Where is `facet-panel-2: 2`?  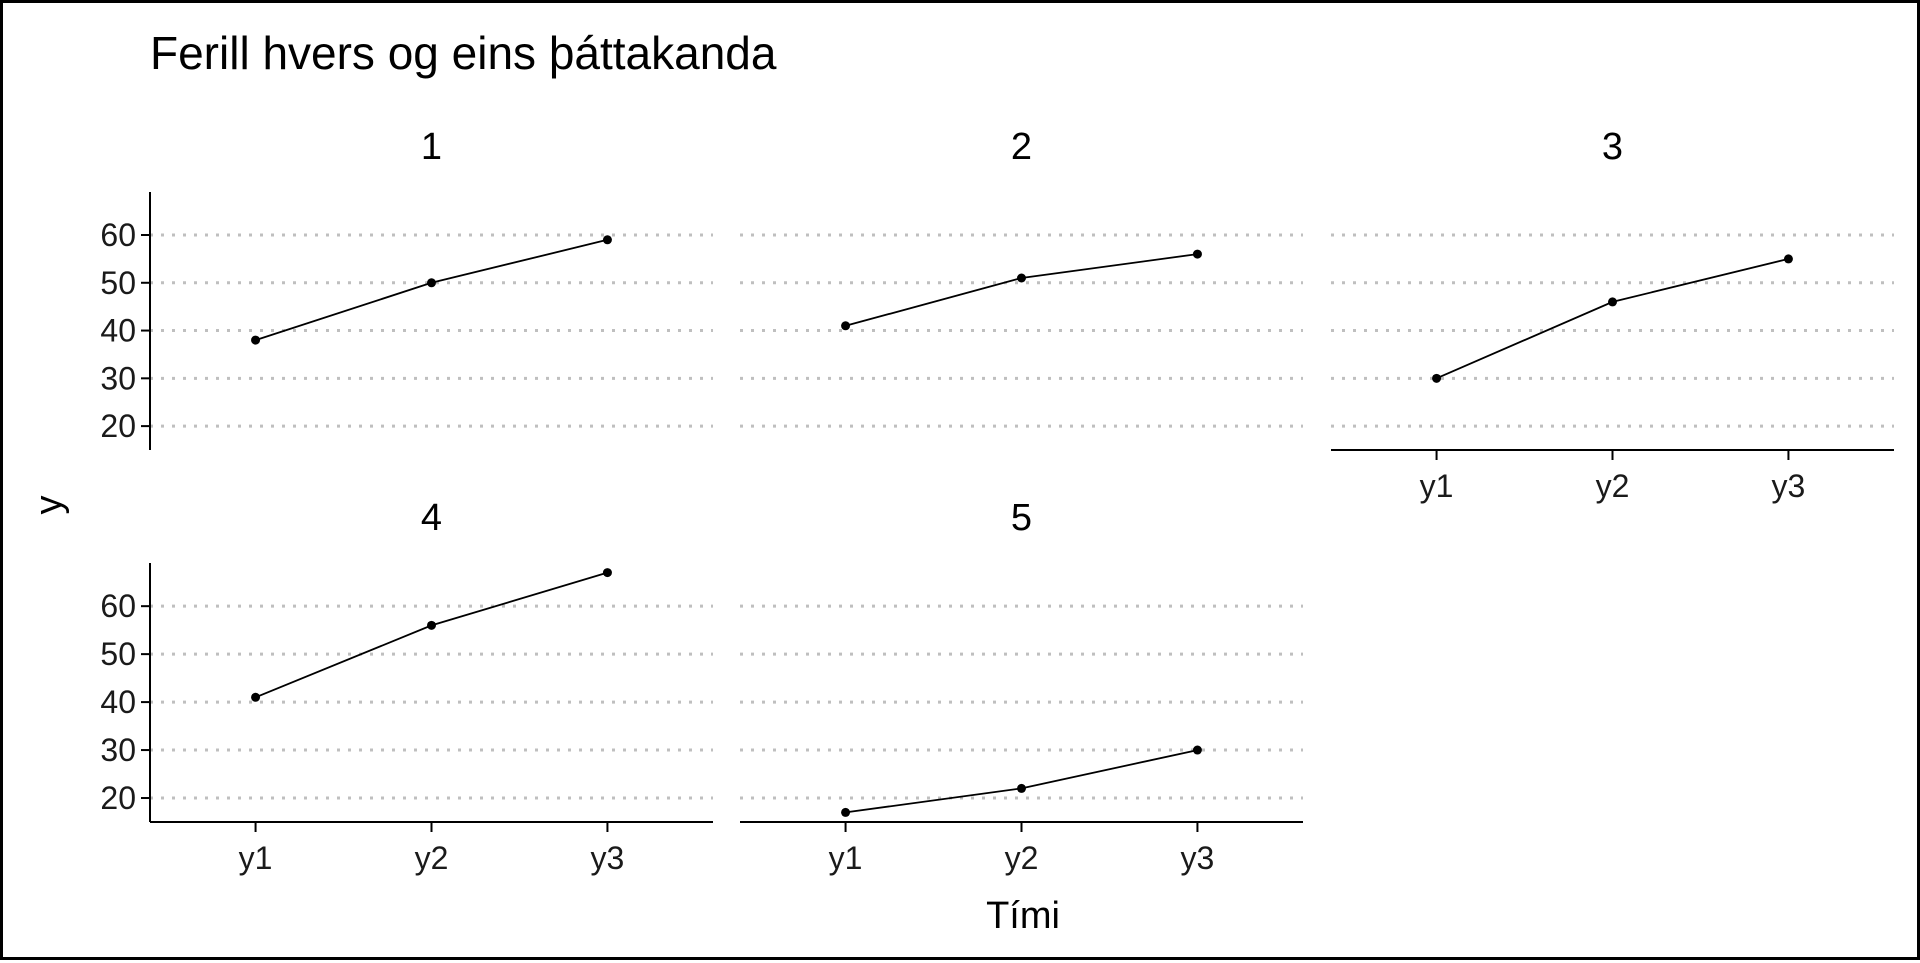
facet-panel-2: 2 is located at coordinates (1021, 277).